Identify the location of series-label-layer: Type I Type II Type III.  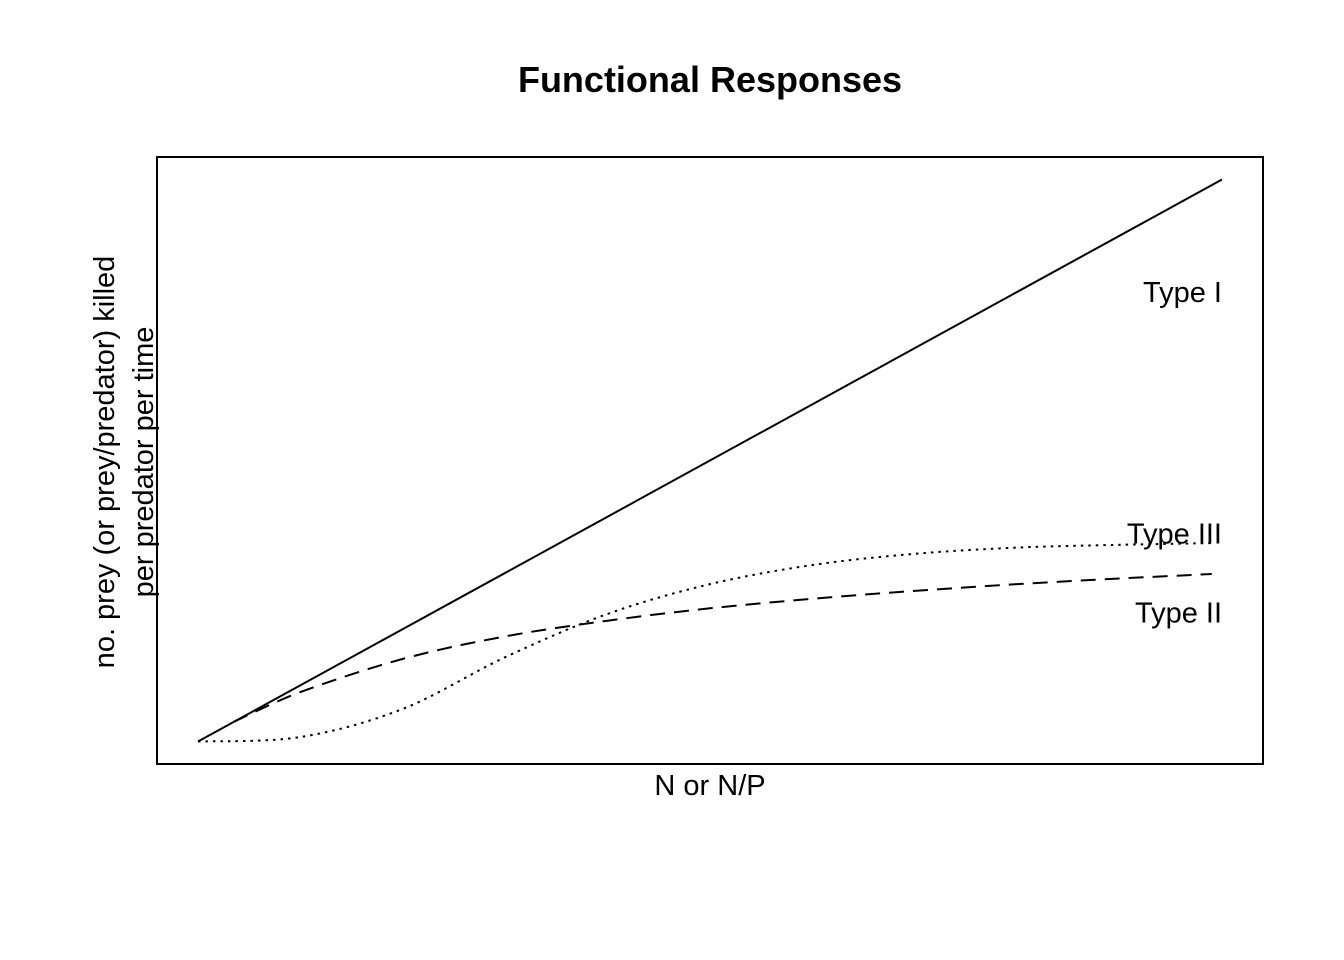
(1174, 453).